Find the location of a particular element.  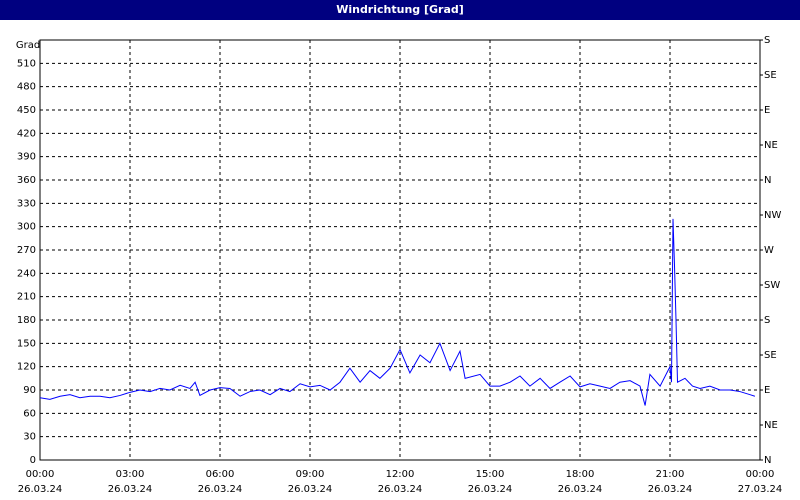

y-tick-label: 60 is located at coordinates (29, 413).